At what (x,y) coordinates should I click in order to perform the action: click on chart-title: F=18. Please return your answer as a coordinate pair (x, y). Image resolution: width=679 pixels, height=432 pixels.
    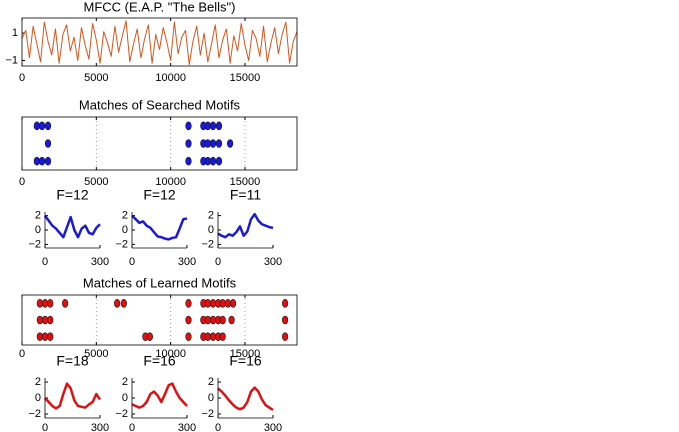
    Looking at the image, I should click on (72, 361).